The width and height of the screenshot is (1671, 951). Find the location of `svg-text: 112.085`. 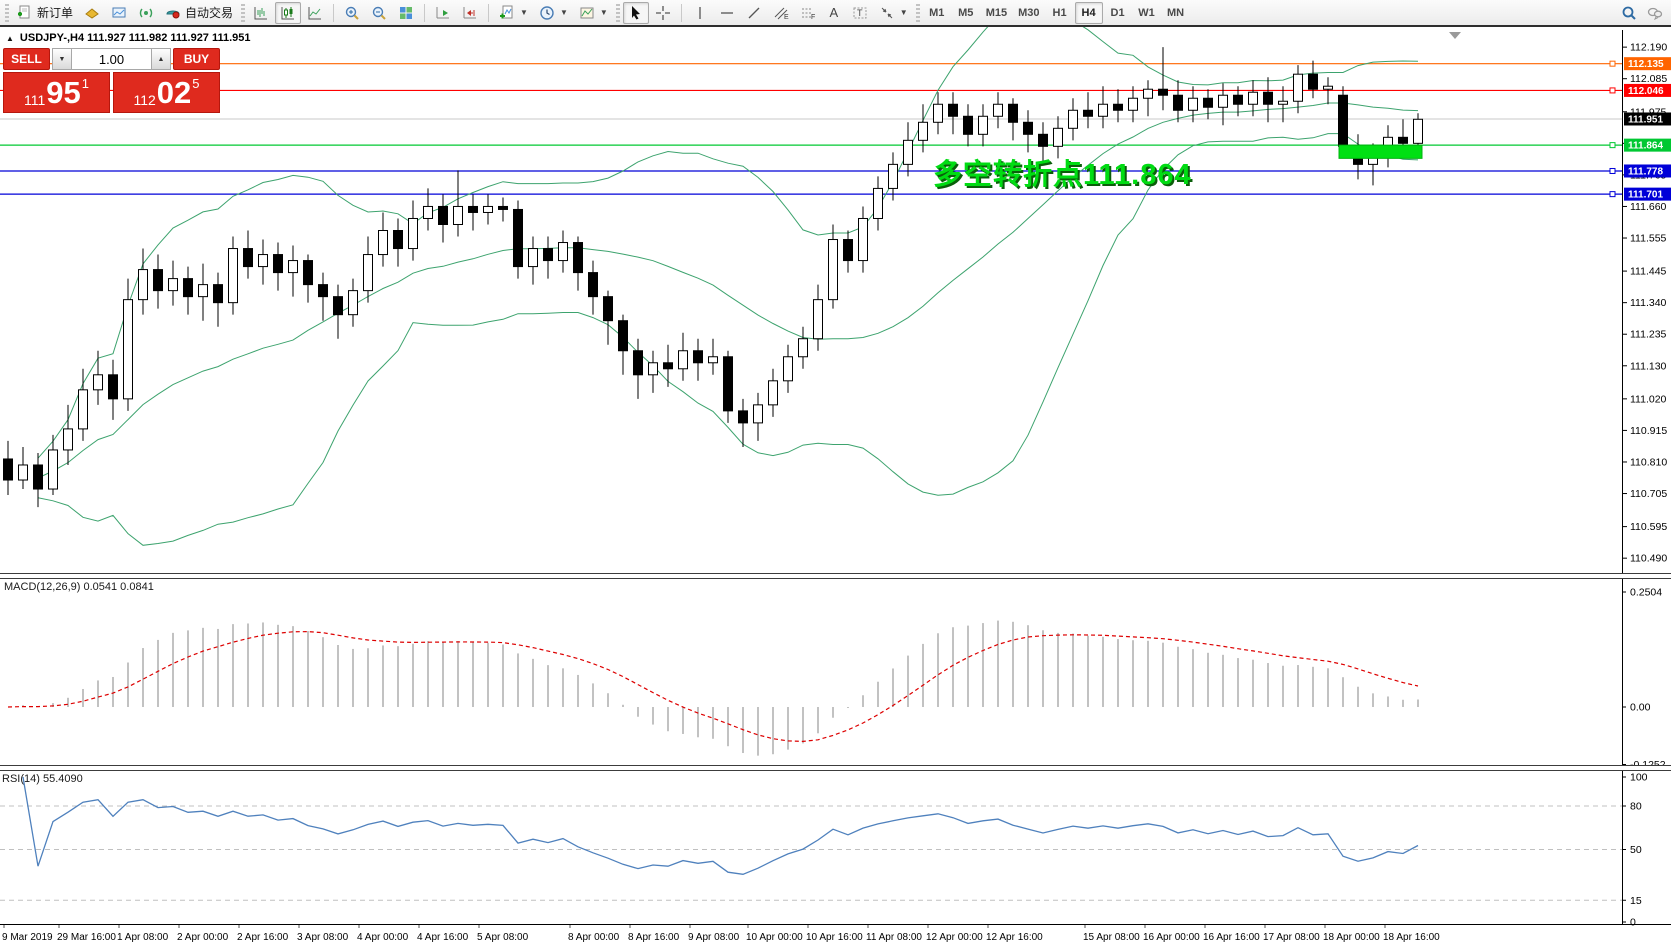

svg-text: 112.085 is located at coordinates (1648, 79).